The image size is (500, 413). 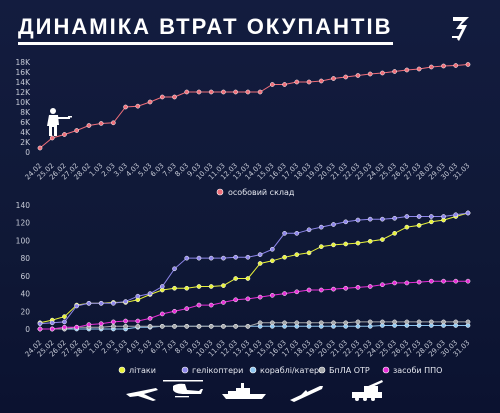 What do you see at coordinates (244, 391) in the screenshot?
I see `ship-icon` at bounding box center [244, 391].